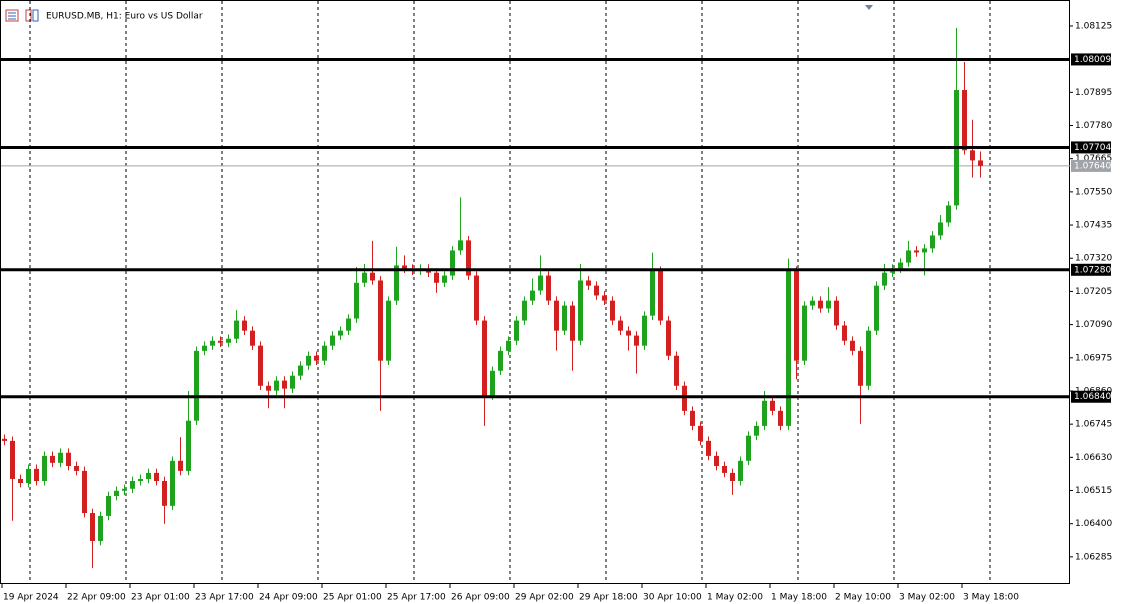 This screenshot has width=1123, height=604. I want to click on x-tick-label: 30 Apr 10:00, so click(672, 598).